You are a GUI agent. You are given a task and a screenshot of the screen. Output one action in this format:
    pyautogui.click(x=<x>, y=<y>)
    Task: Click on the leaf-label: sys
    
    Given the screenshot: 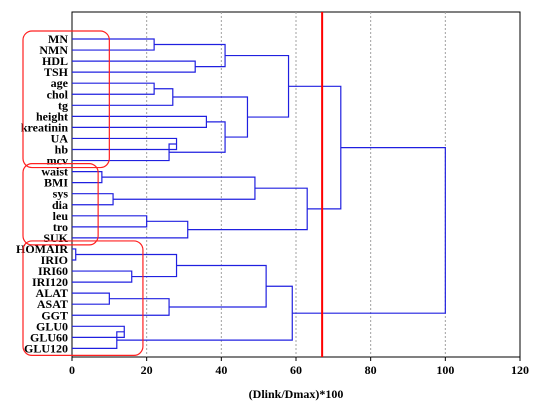 What is the action you would take?
    pyautogui.click(x=61, y=194)
    